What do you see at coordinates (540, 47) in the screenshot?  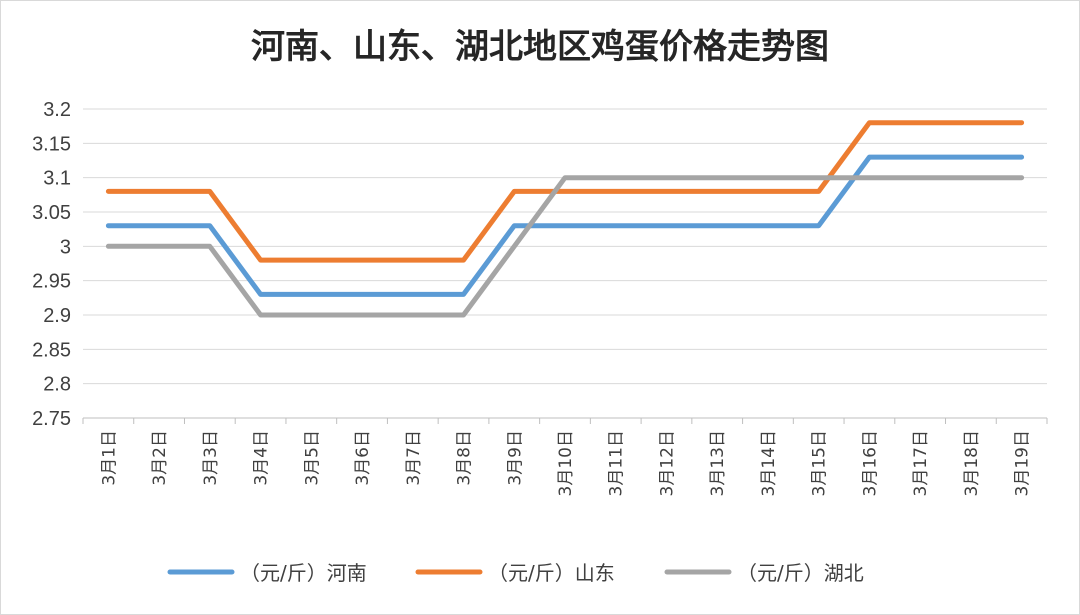 I see `chart-title: 河南、山东、湖北地区鸡蛋价格走势图` at bounding box center [540, 47].